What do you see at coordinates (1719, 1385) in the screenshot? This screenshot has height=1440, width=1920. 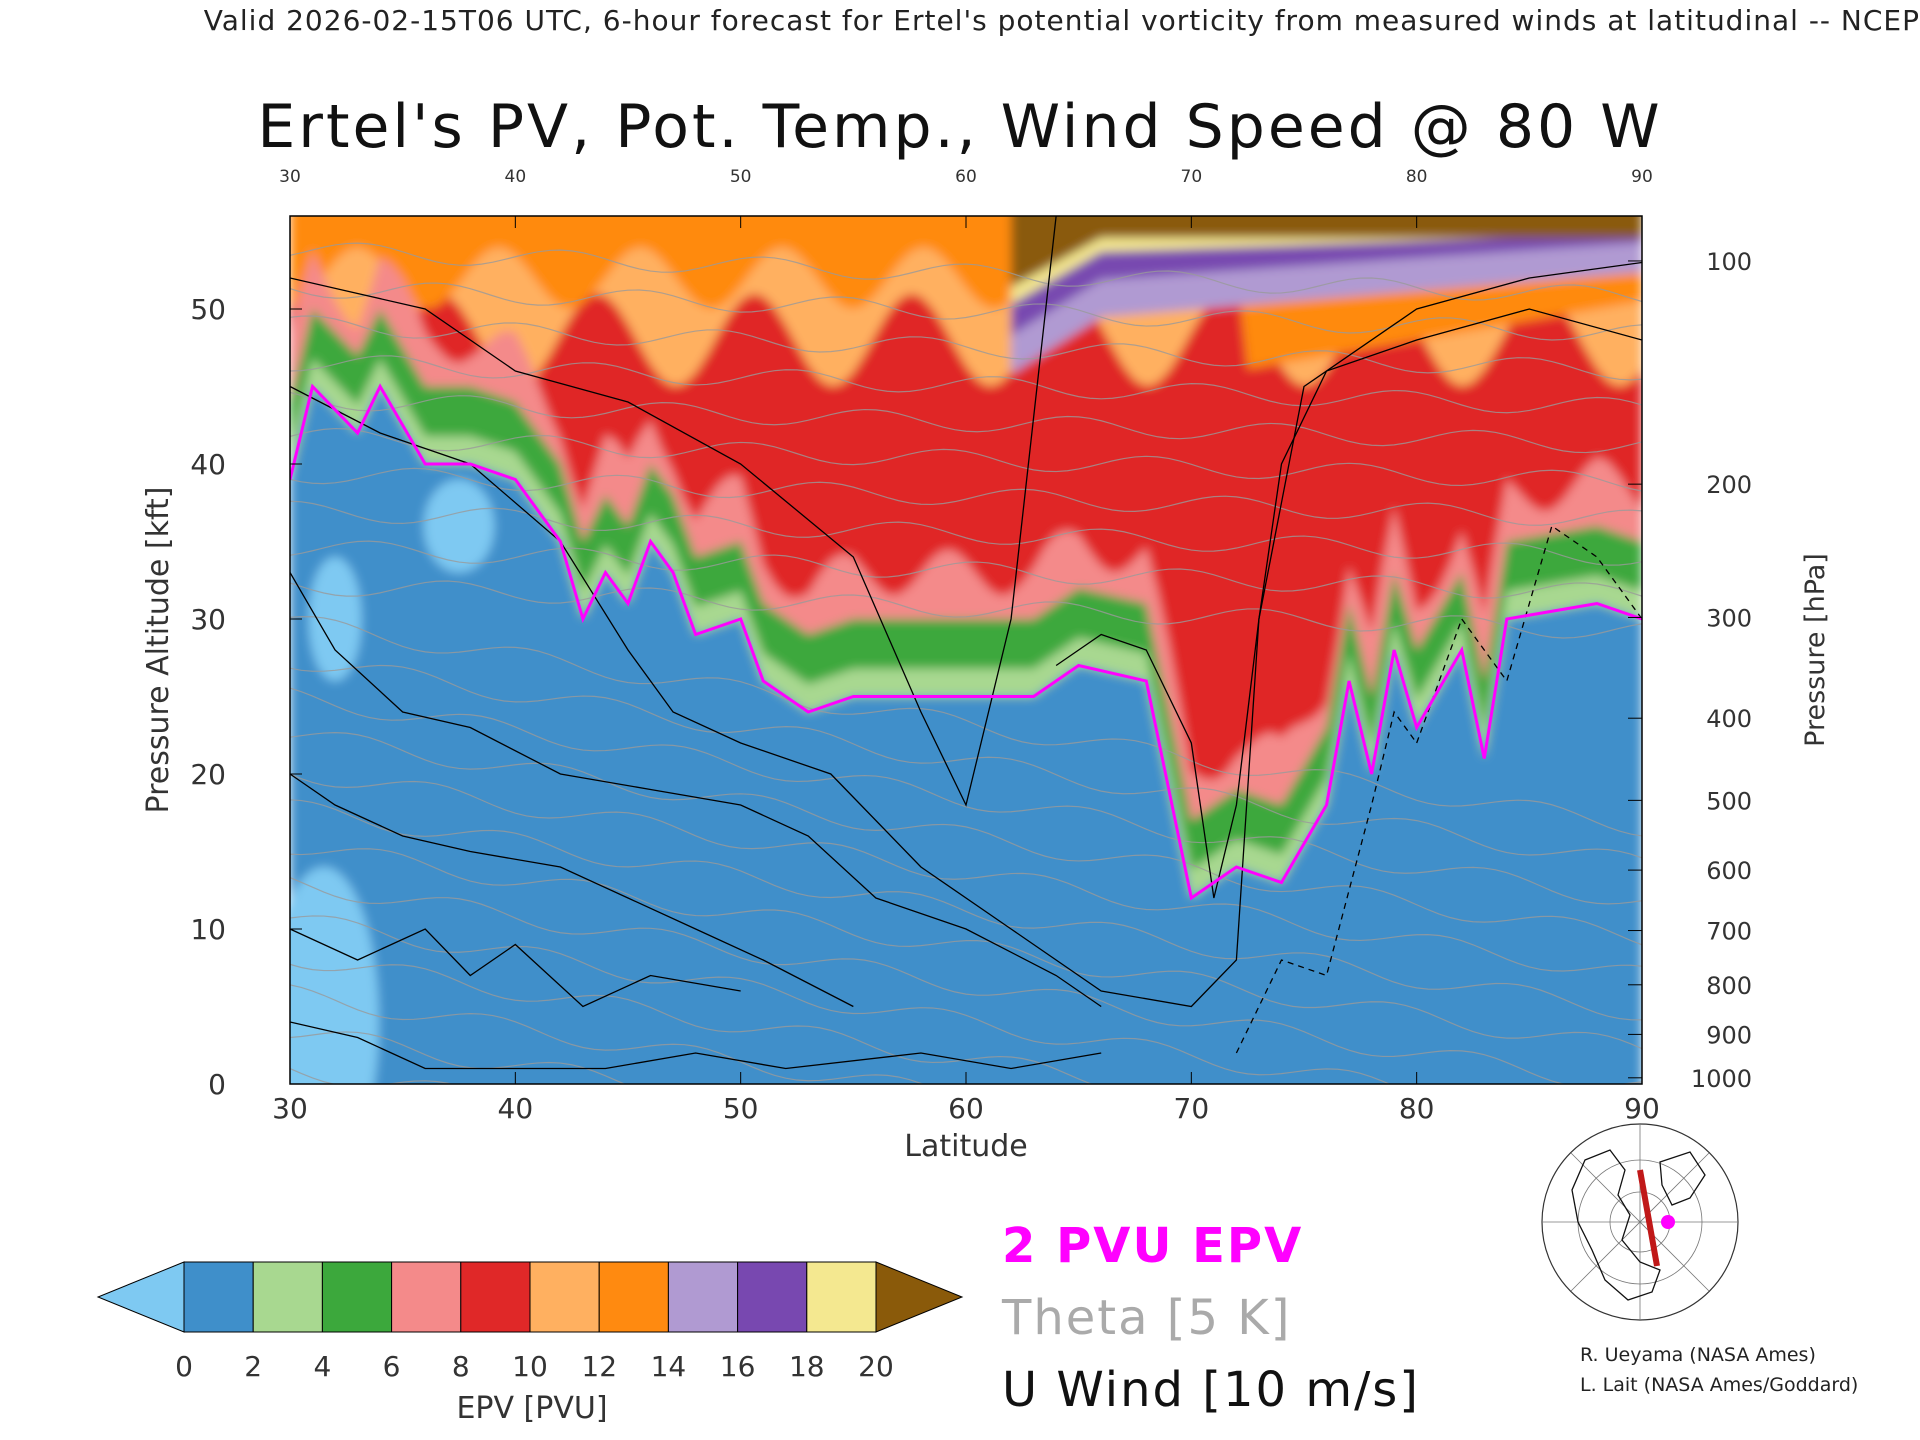 I see `credit-line-2: L. Lait (NASA Ames/Goddard)` at bounding box center [1719, 1385].